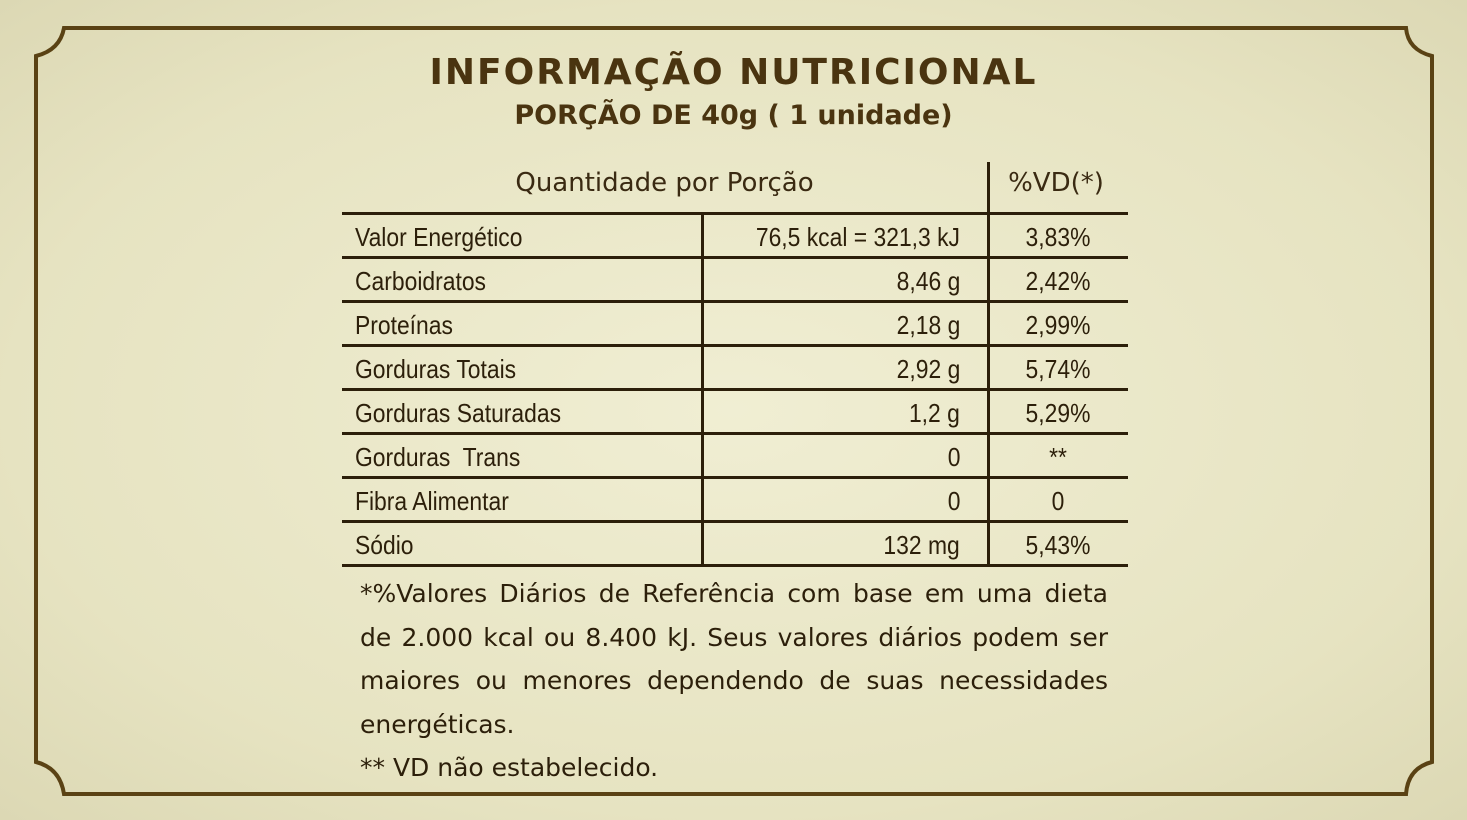 The image size is (1467, 820). Describe the element at coordinates (735, 278) in the screenshot. I see `table-row: Carboidratos 8,46 g 2,42%` at that location.